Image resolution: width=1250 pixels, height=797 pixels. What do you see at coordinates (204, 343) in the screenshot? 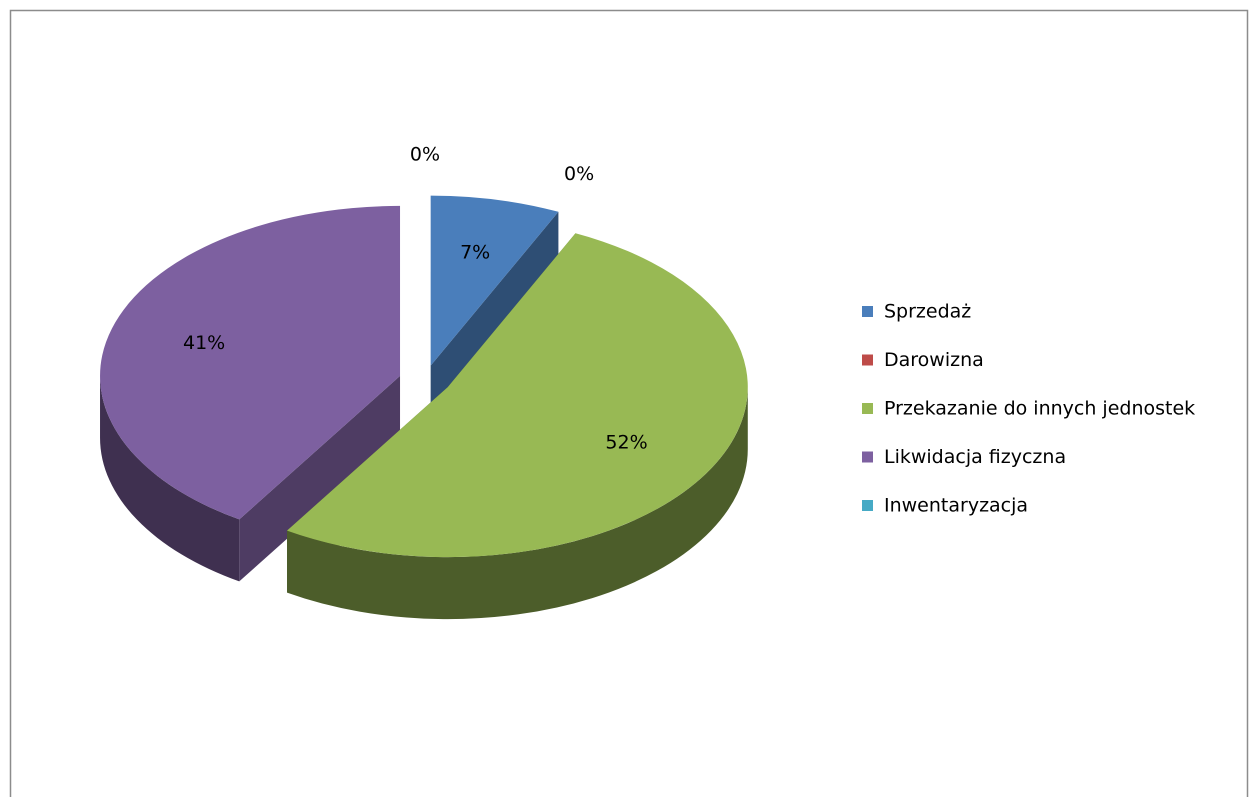
I see `data-label: 41%` at bounding box center [204, 343].